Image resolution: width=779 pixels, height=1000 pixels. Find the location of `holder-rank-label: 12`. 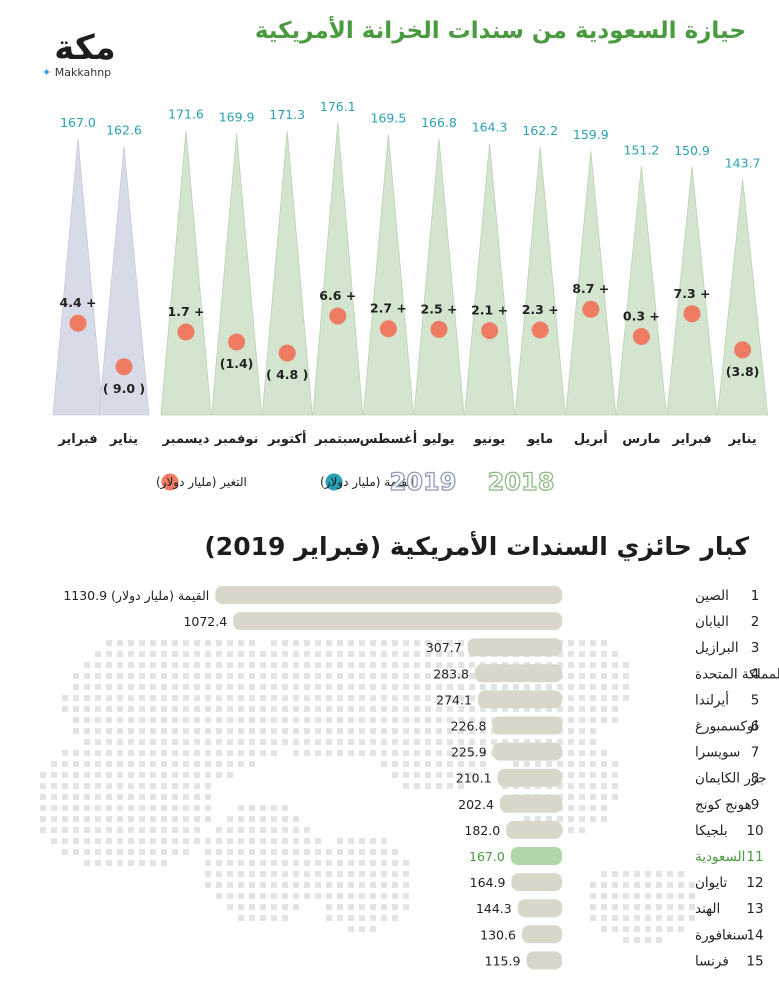

holder-rank-label: 12 is located at coordinates (754, 883).